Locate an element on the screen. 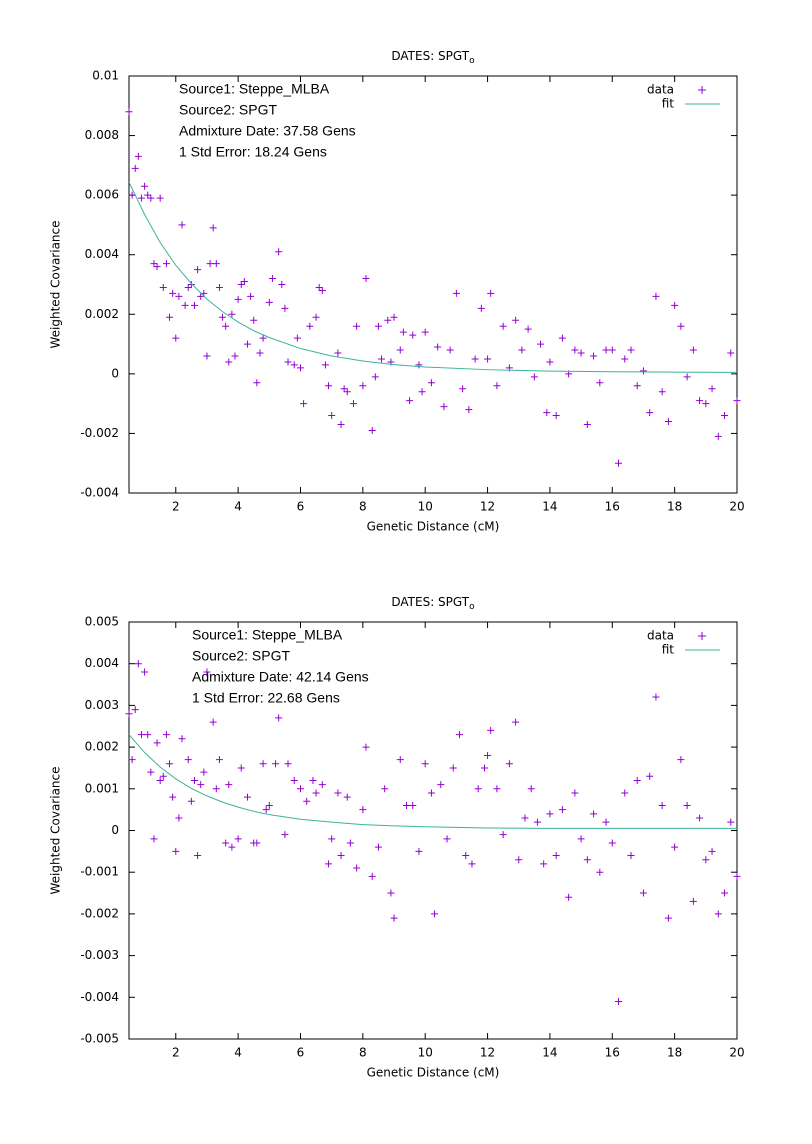 Image resolution: width=812 pixels, height=1144 pixels. legend-label: fit is located at coordinates (668, 650).